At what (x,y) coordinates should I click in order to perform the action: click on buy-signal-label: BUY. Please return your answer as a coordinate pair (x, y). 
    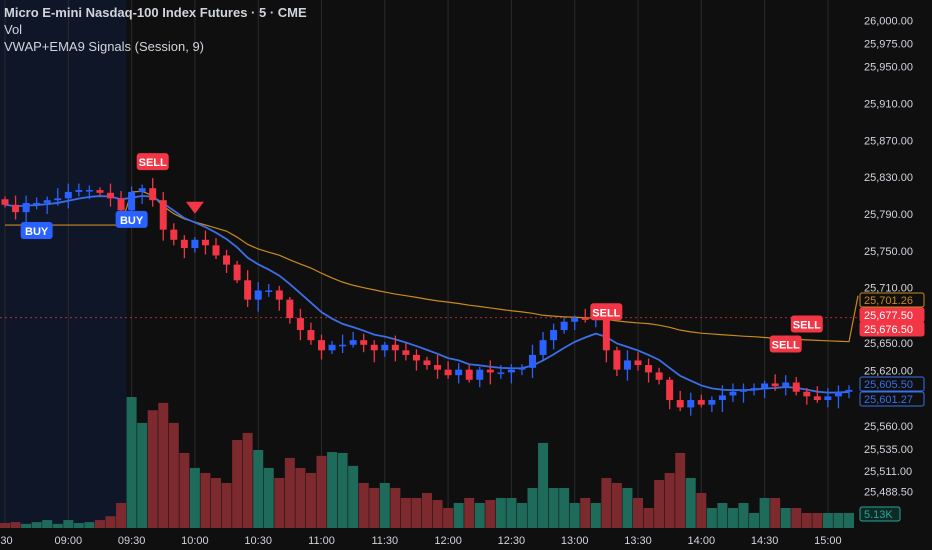
    Looking at the image, I should click on (36, 230).